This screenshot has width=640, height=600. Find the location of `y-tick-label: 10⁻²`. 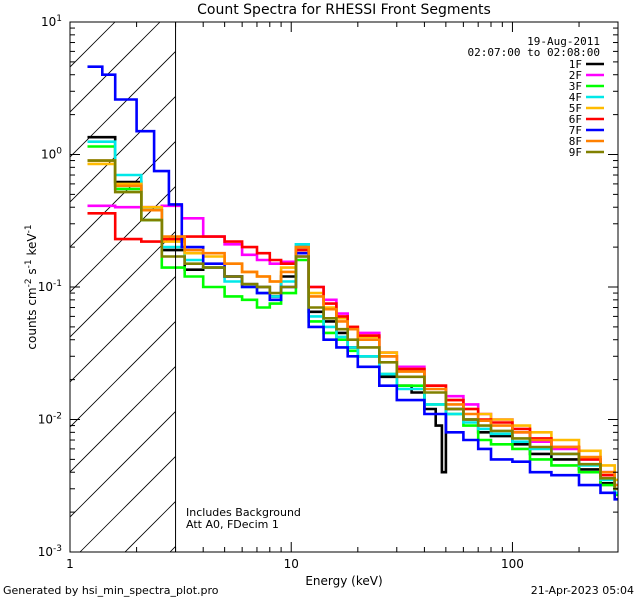

y-tick-label: 10⁻² is located at coordinates (50, 419).